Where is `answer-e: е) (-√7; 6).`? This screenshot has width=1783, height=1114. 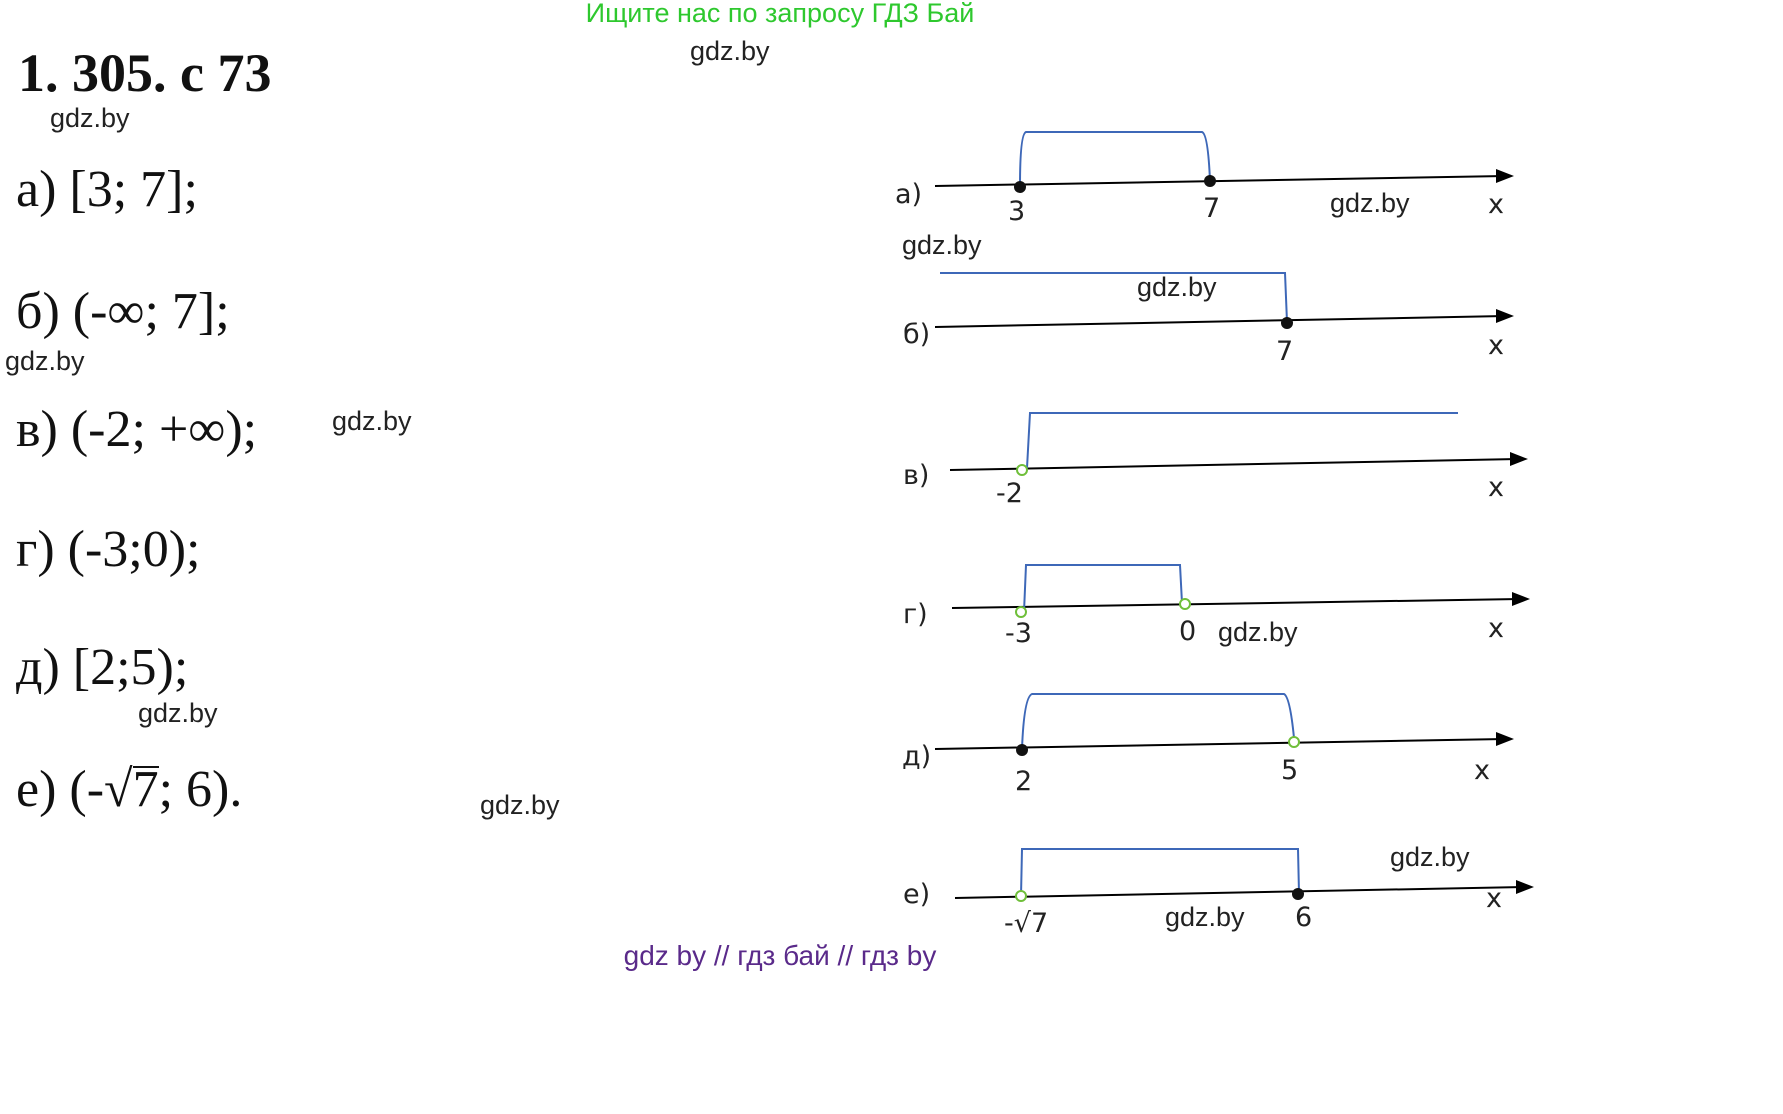 answer-e: е) (-√7; 6). is located at coordinates (129, 789).